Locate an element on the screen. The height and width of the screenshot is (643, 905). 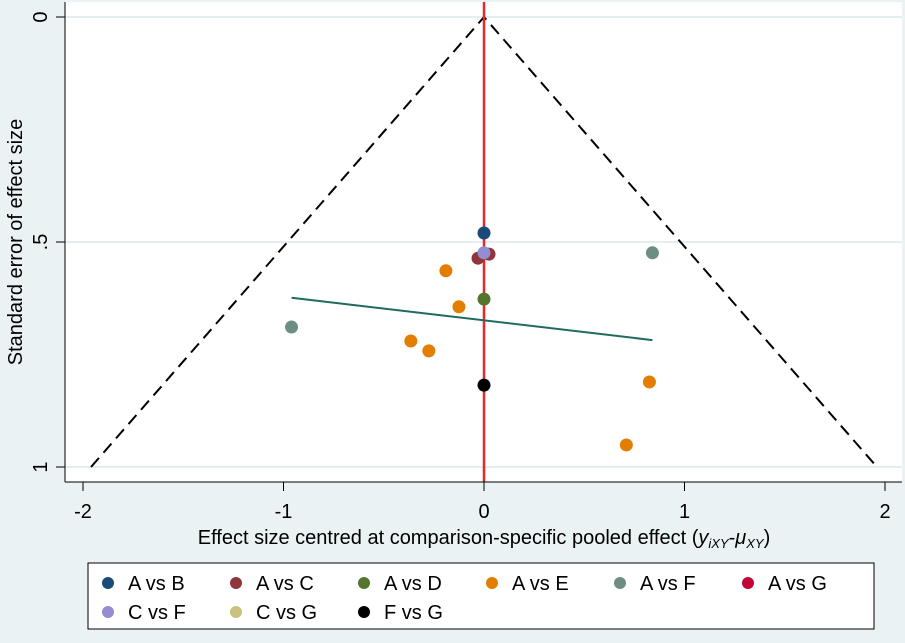
legend-label: A vs E is located at coordinates (540, 584).